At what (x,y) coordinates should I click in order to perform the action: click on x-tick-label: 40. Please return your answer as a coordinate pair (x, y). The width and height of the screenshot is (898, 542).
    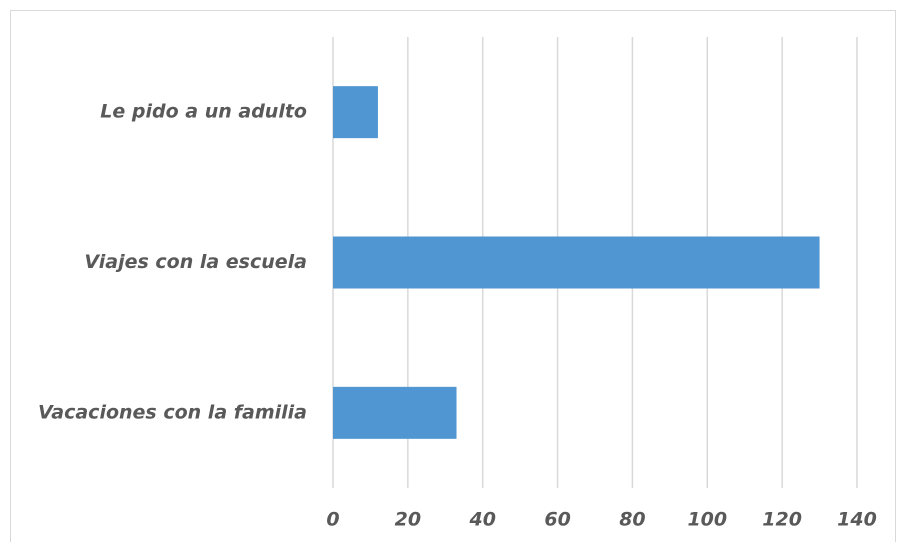
    Looking at the image, I should click on (481, 520).